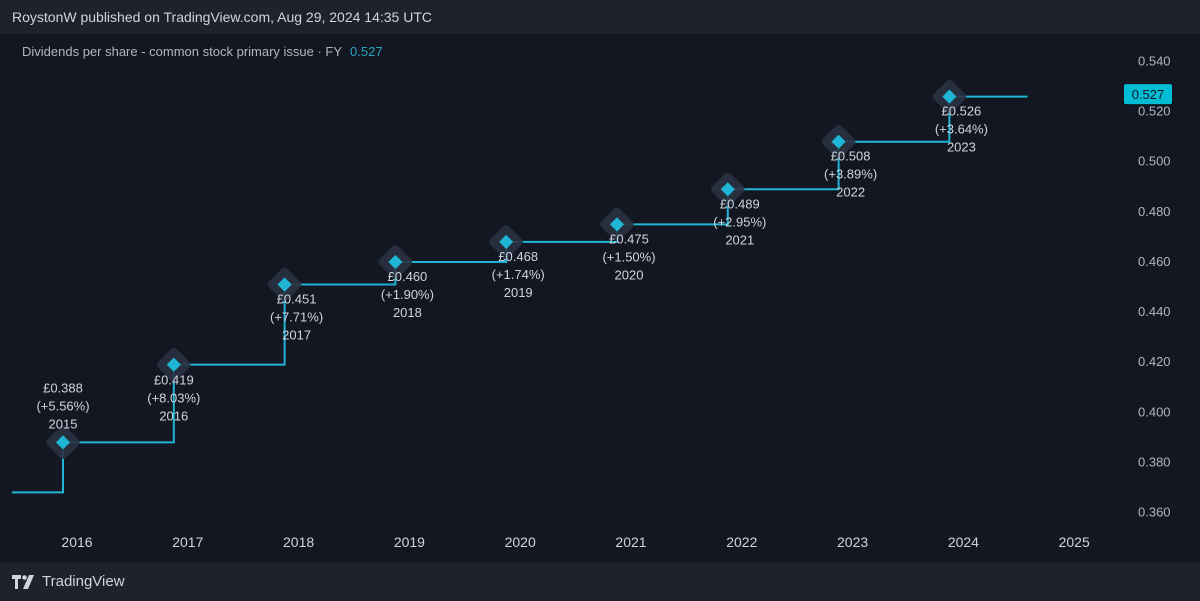  I want to click on point-change-label: (+8.03%), so click(173, 398).